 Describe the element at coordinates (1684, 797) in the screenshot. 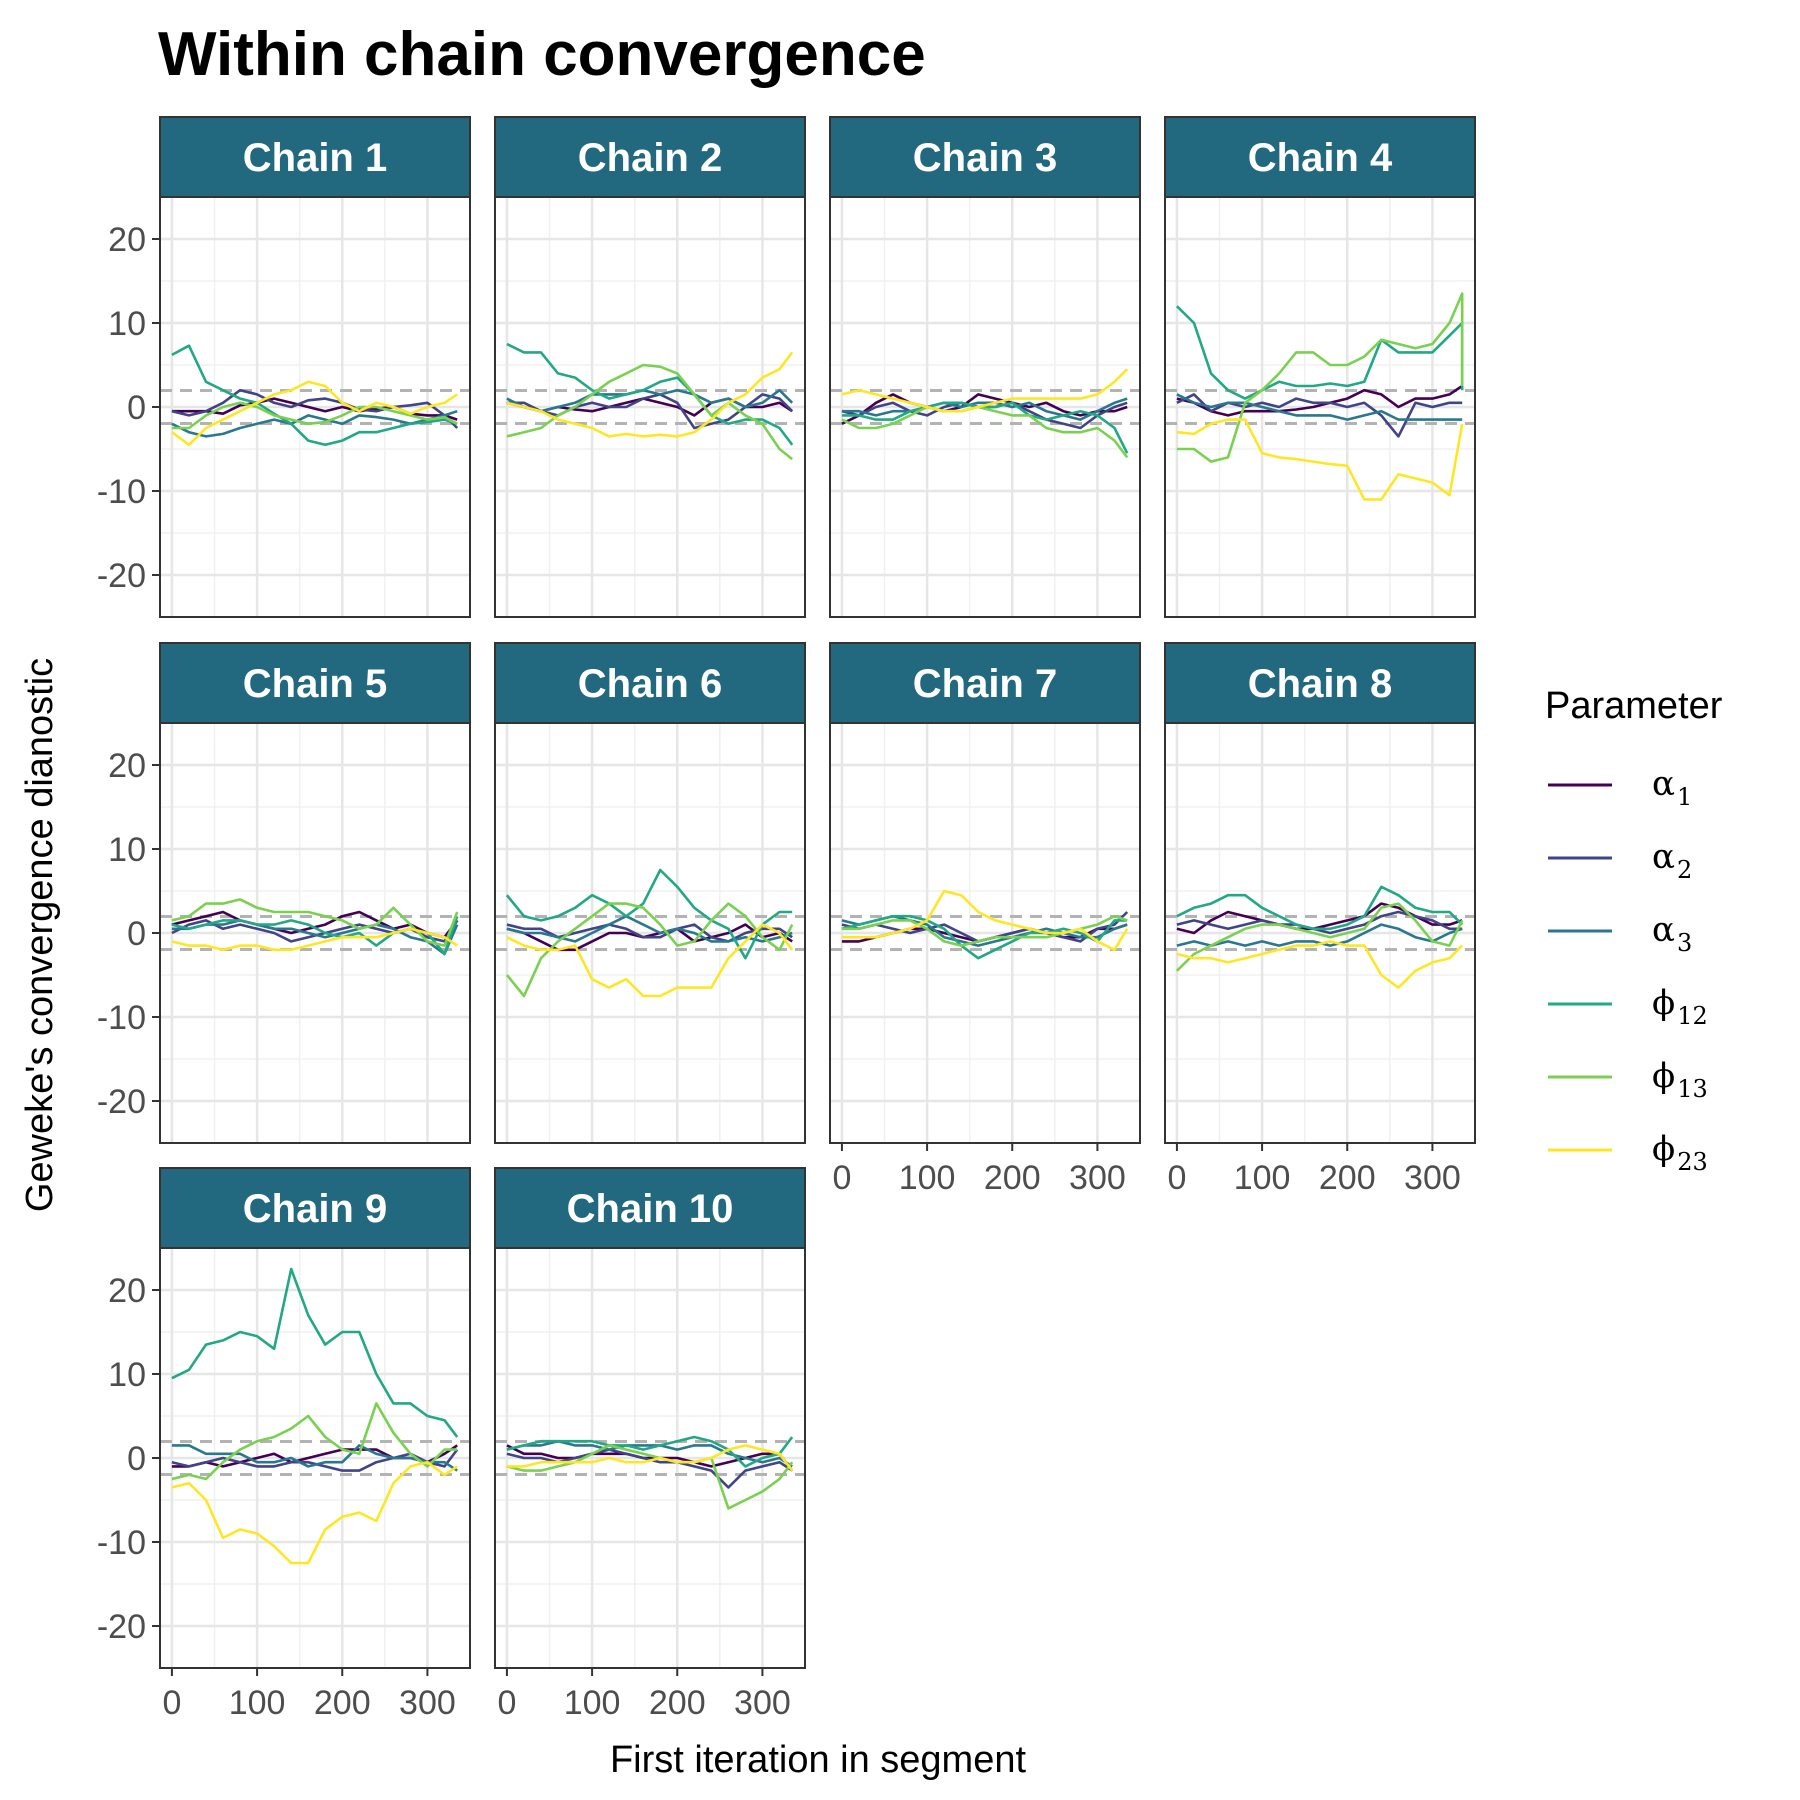

I see `legend-label-subscript: 1` at that location.